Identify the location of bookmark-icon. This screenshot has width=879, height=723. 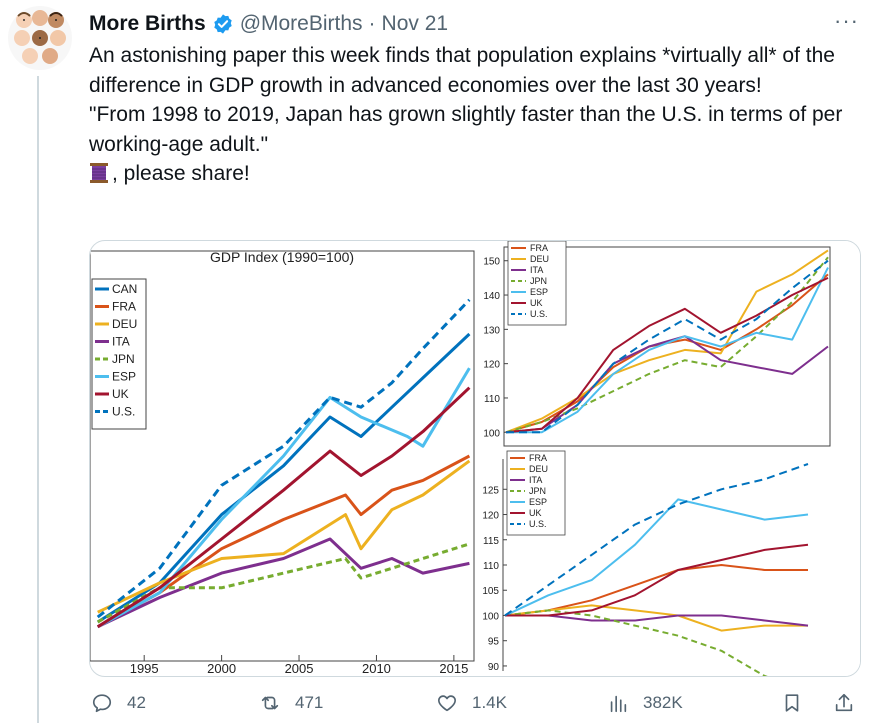
(792, 703).